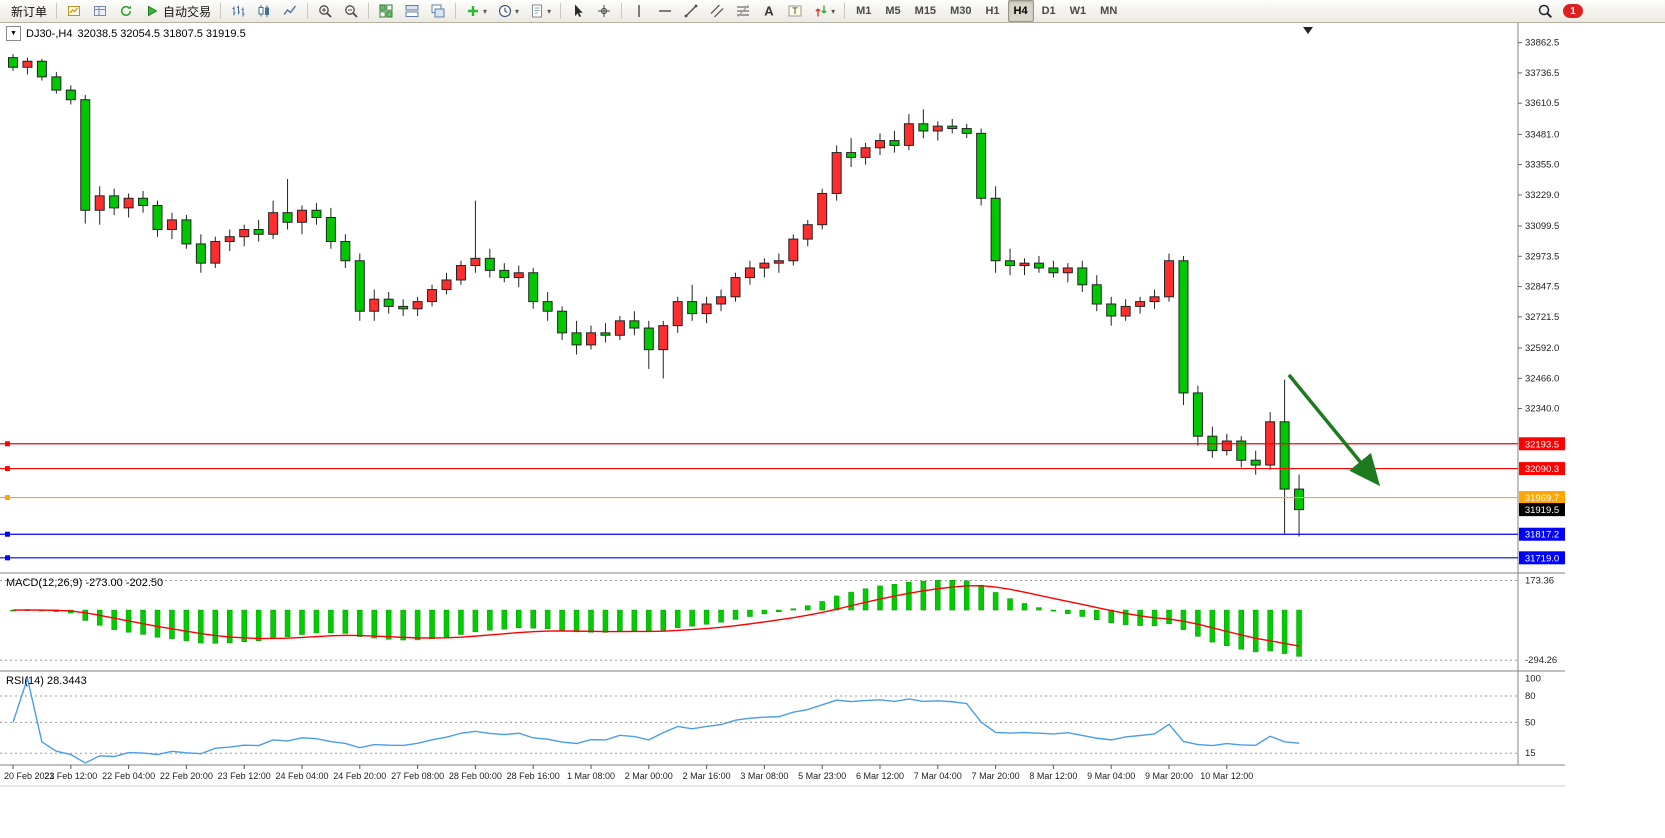 This screenshot has width=1665, height=838. I want to click on timeframe-button-m5: M5, so click(893, 11).